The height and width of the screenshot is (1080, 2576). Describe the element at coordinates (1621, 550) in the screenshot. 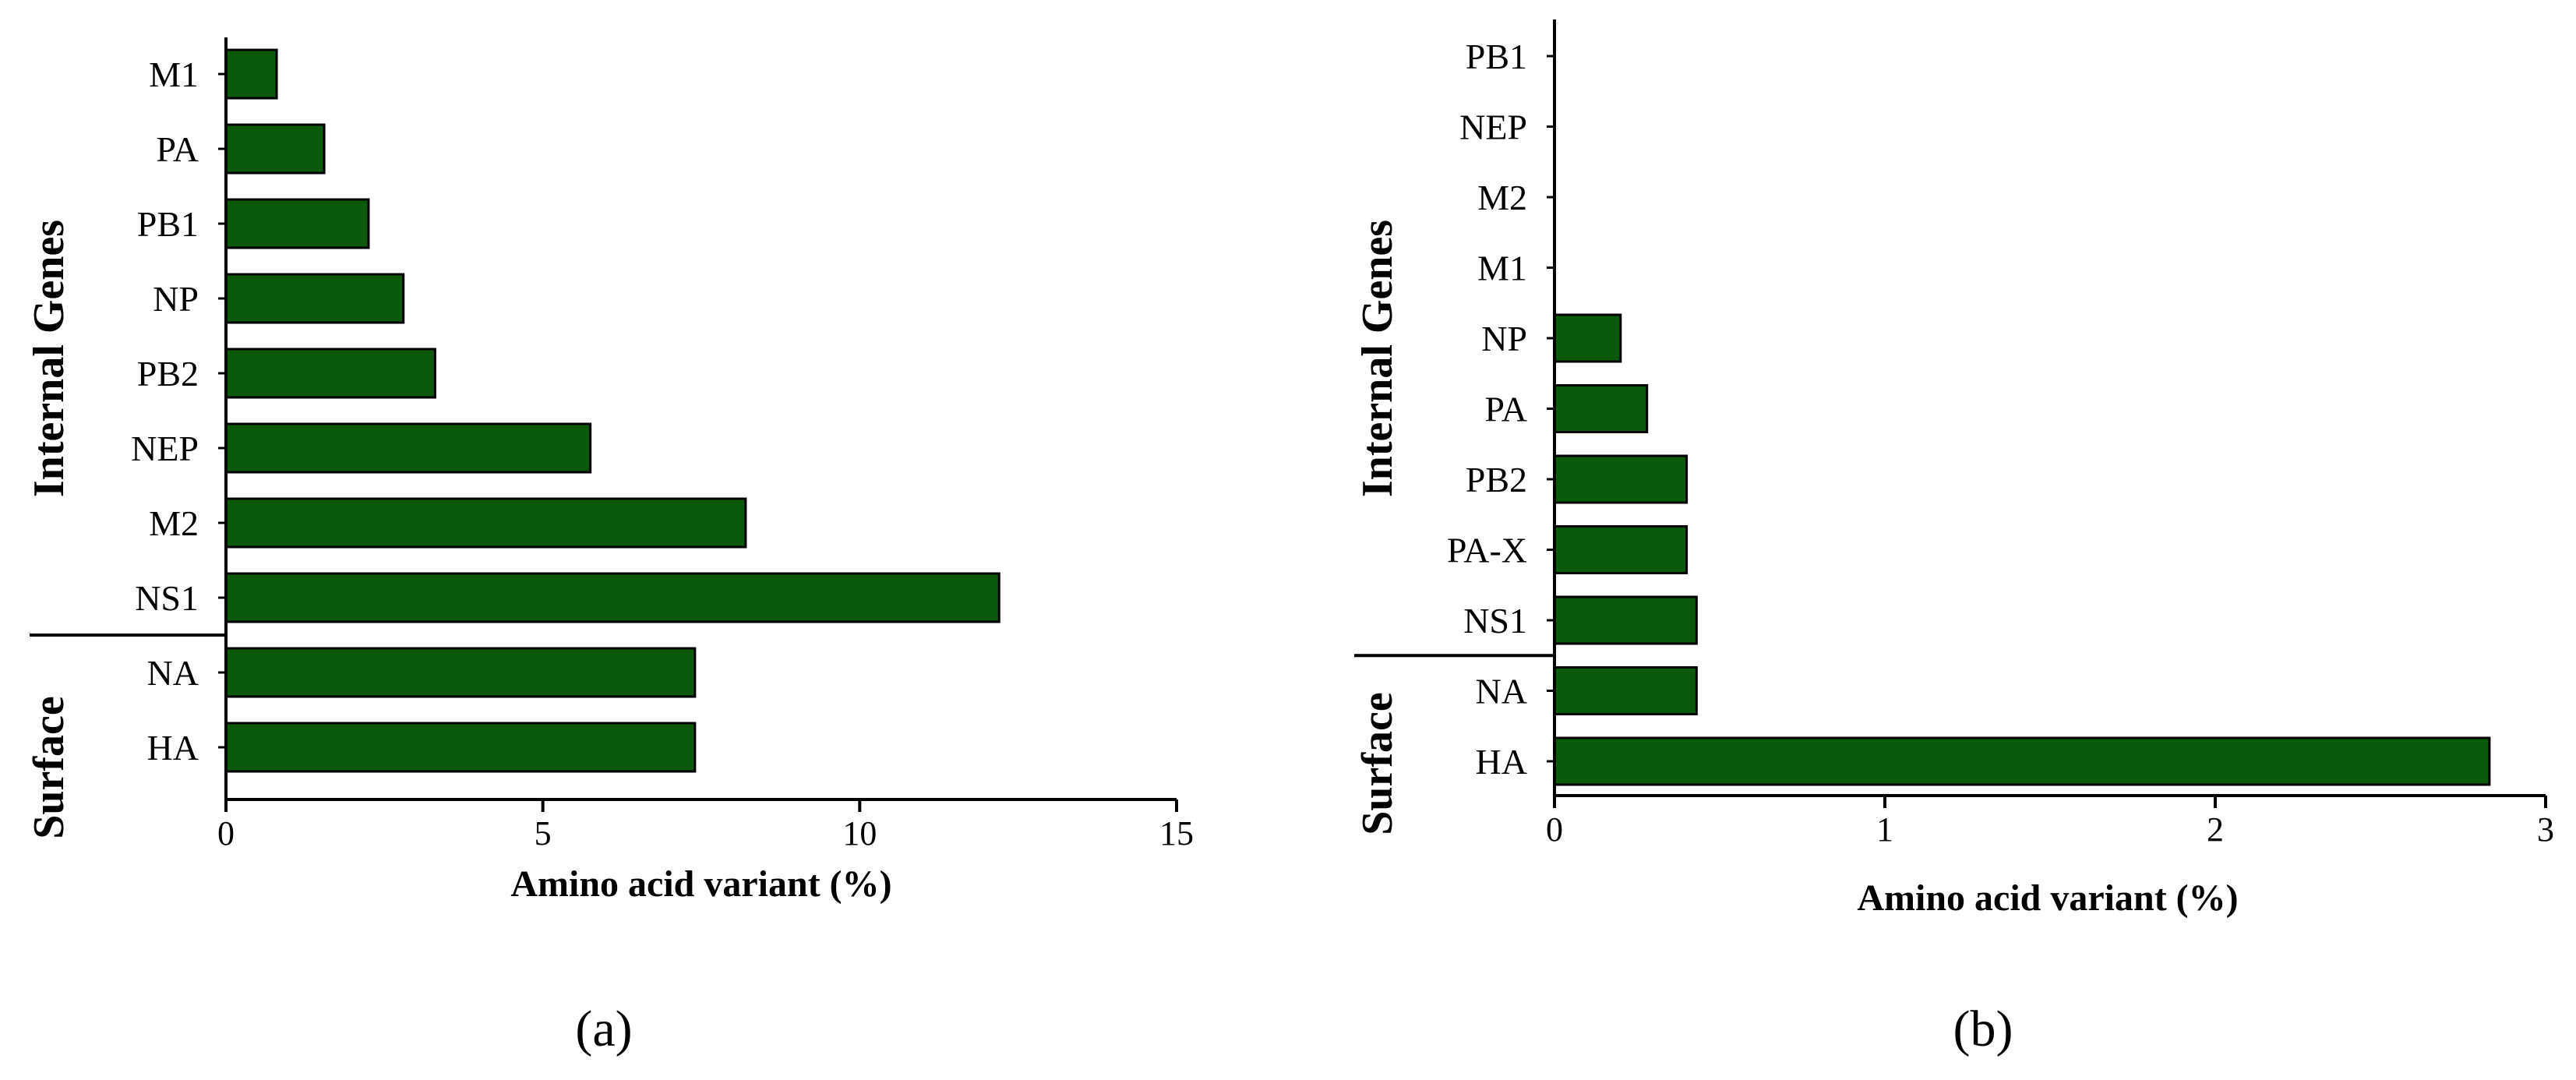

I see `bar-pa-x` at that location.